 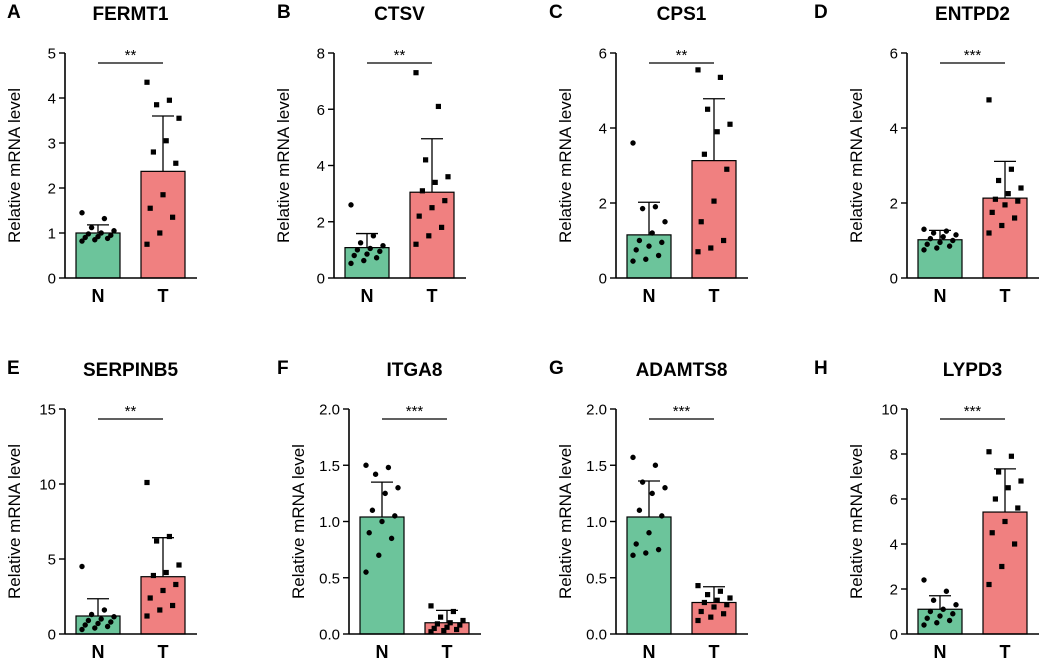 I want to click on y-tick-label: 1.0, so click(x=596, y=522).